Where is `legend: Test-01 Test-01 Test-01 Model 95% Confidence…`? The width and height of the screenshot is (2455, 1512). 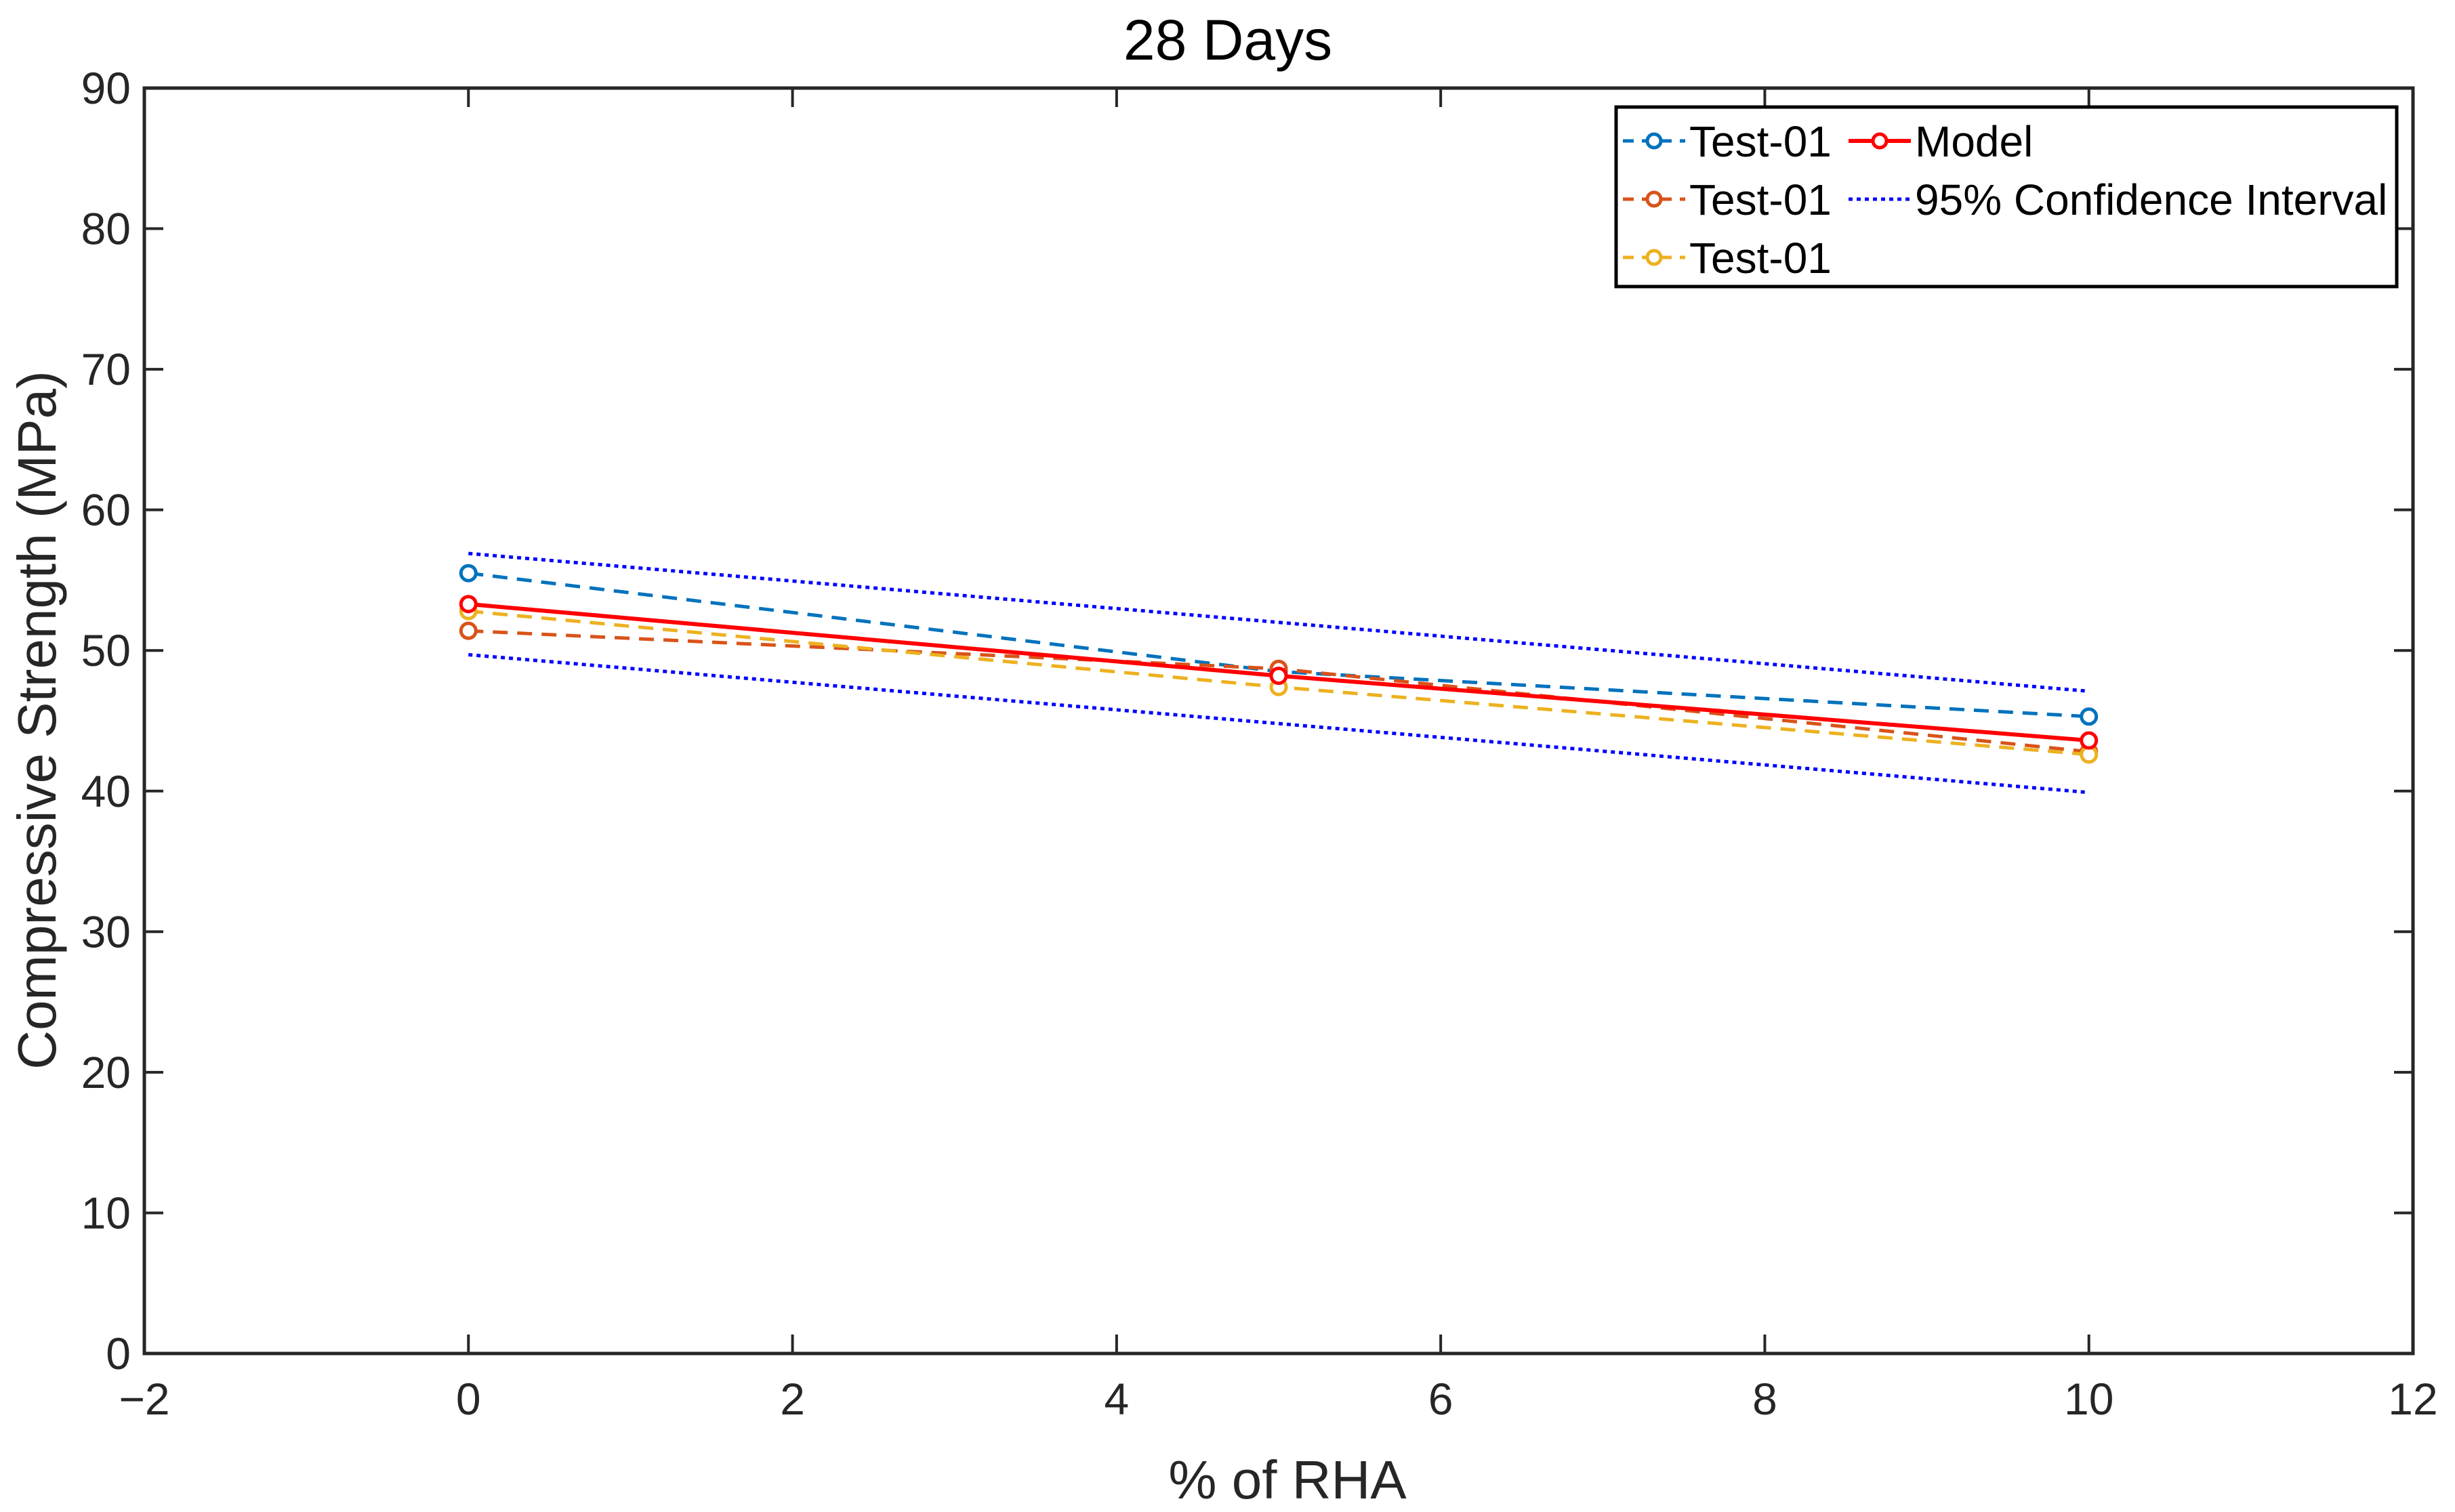 legend: Test-01 Test-01 Test-01 Model 95% Confidence… is located at coordinates (2006, 197).